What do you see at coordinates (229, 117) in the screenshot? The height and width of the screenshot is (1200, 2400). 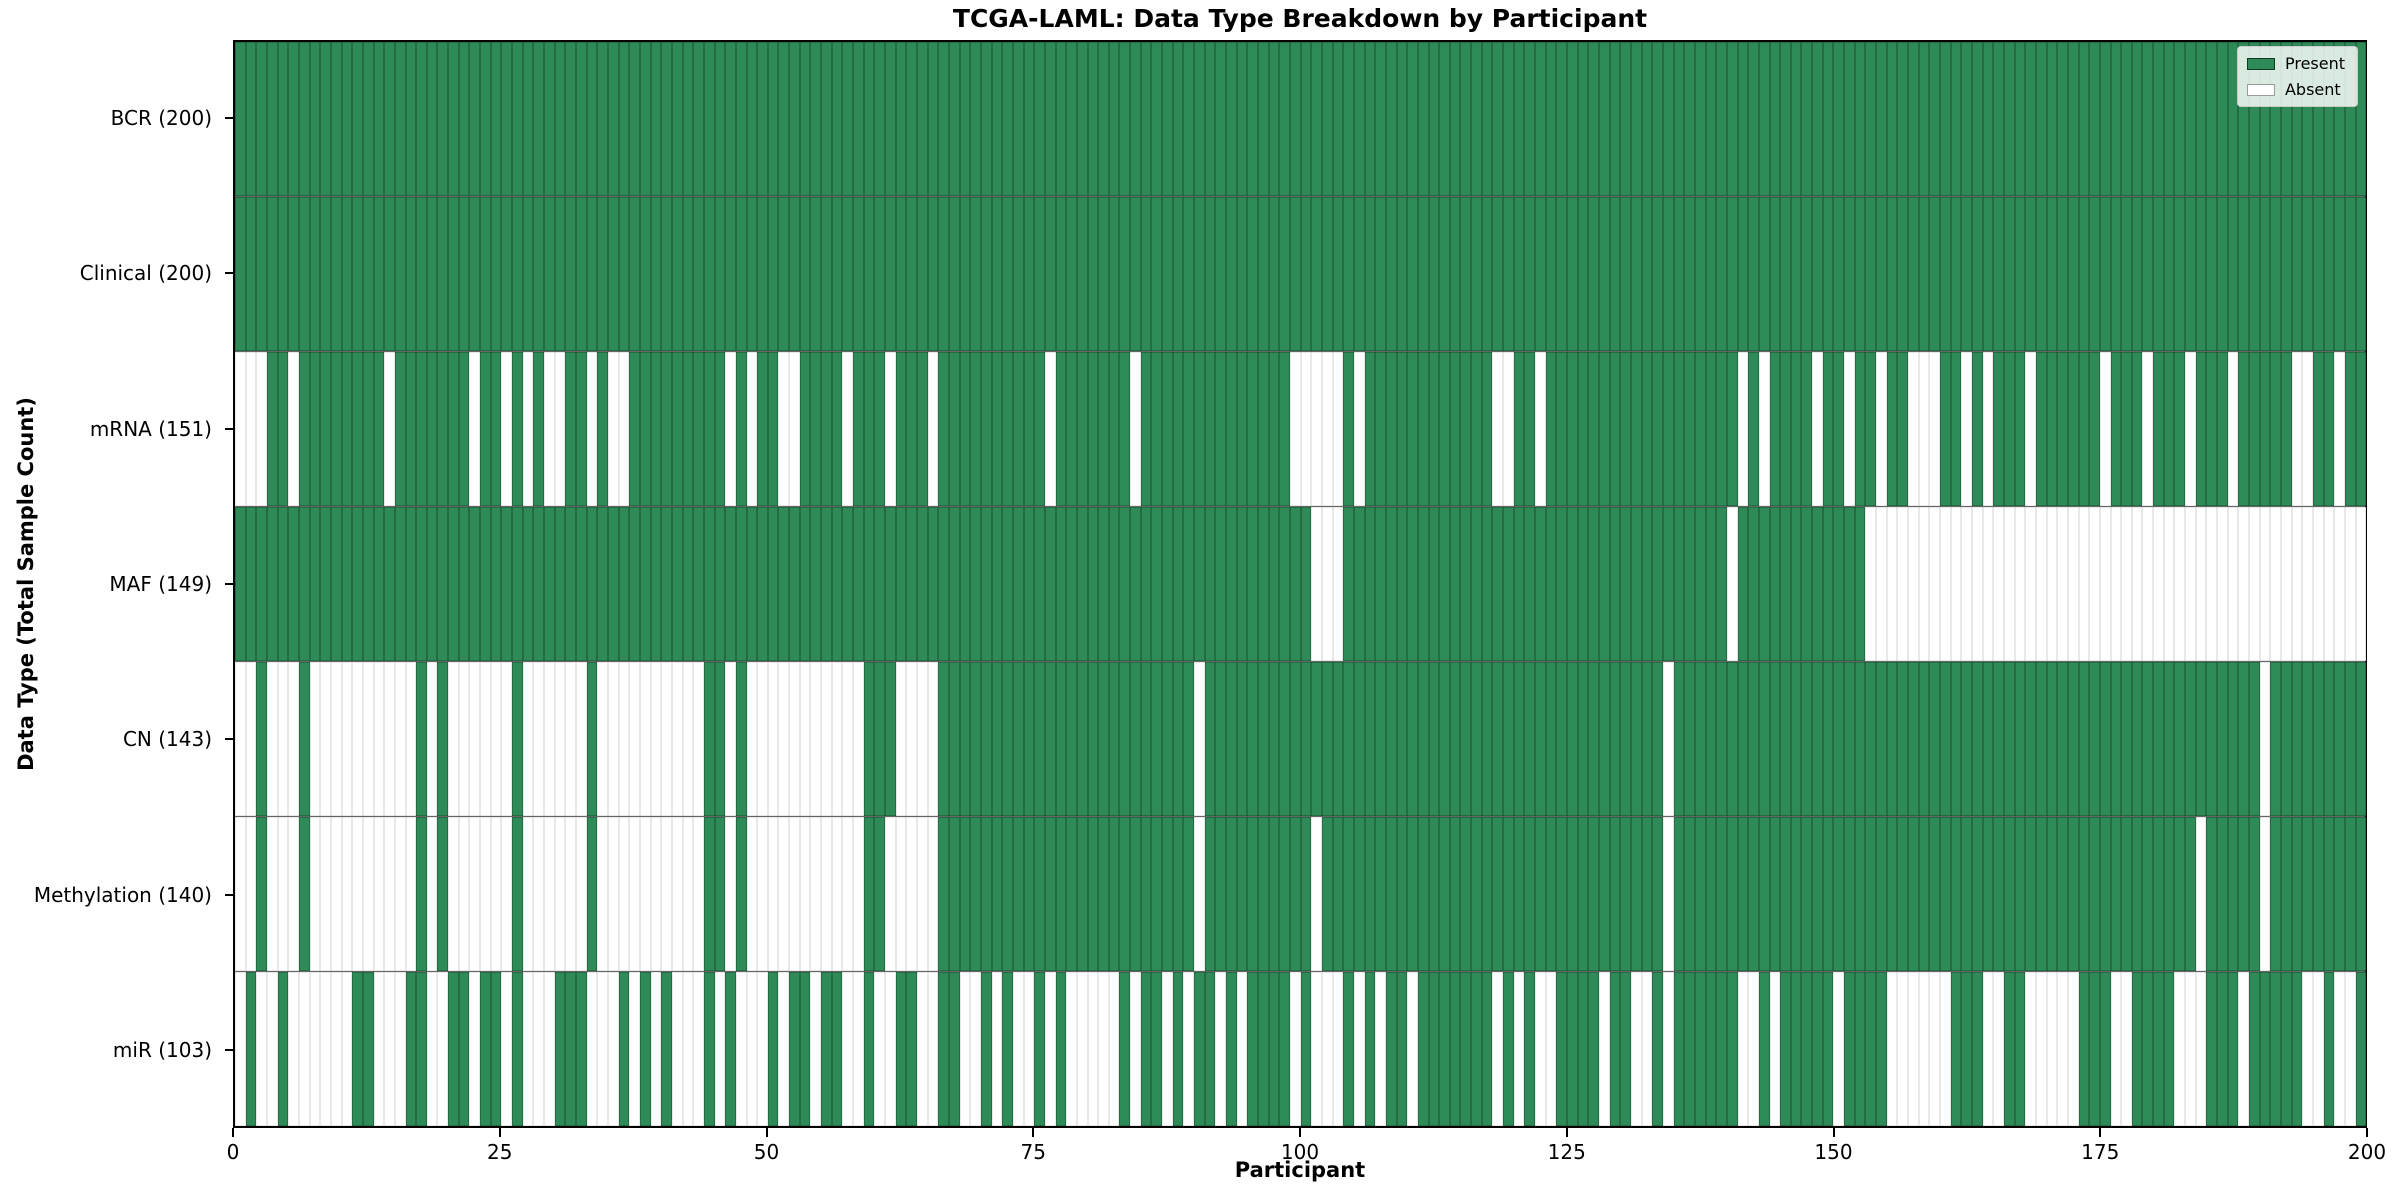 I see `y-tick-mark` at bounding box center [229, 117].